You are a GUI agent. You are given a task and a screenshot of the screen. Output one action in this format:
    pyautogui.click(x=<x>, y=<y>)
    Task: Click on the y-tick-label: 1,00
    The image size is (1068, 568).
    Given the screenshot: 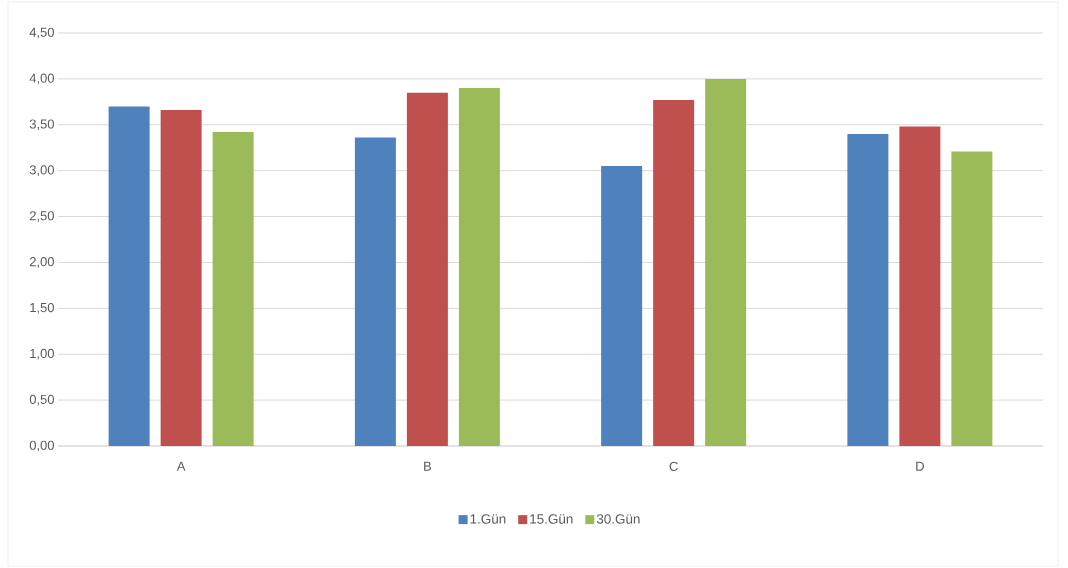 What is the action you would take?
    pyautogui.click(x=42, y=354)
    